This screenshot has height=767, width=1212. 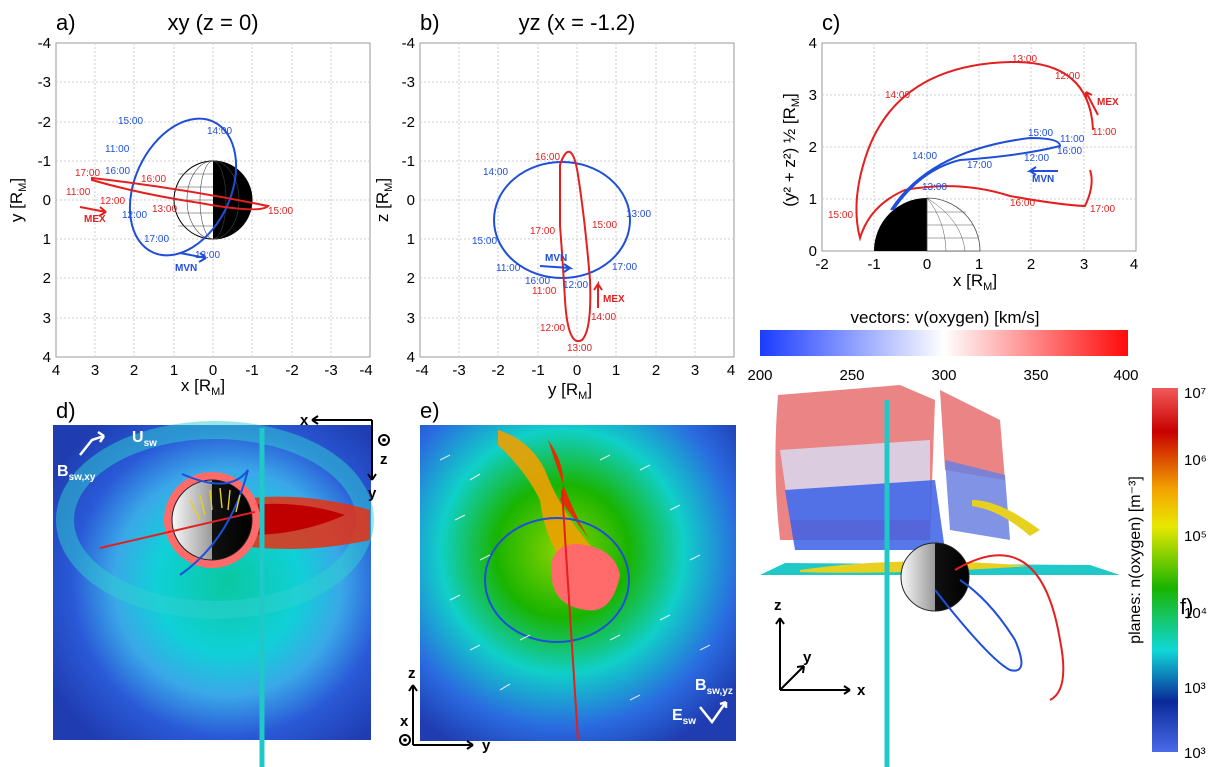 What do you see at coordinates (1195, 573) in the screenshot?
I see `density-colorbar-ticks: 10⁷ 10⁶ 10⁵ 10⁴ 10³ 10³` at bounding box center [1195, 573].